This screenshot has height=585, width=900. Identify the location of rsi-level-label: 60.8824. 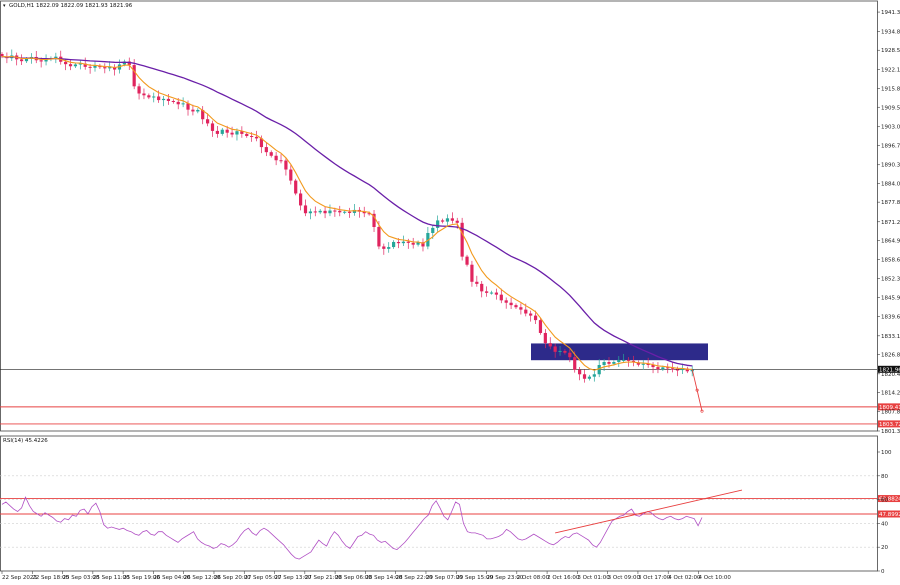
(889, 500).